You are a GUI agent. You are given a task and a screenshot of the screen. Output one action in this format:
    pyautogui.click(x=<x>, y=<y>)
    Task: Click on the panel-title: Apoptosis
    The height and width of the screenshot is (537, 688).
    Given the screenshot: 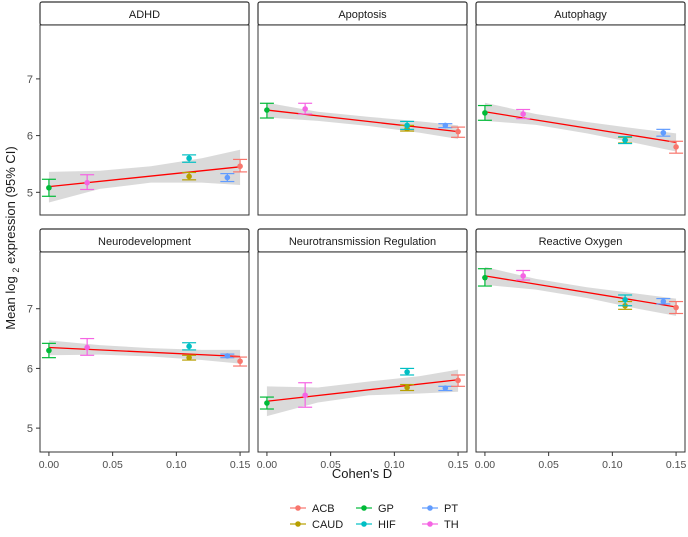 What is the action you would take?
    pyautogui.click(x=362, y=15)
    